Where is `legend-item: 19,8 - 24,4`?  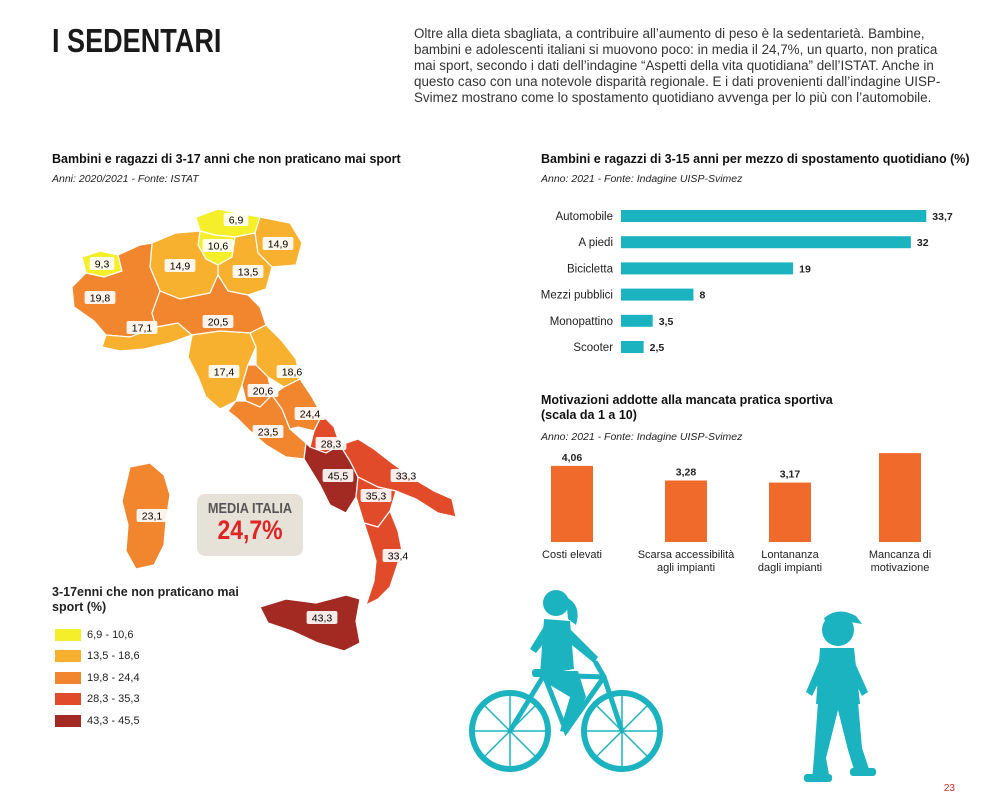 legend-item: 19,8 - 24,4 is located at coordinates (97, 678).